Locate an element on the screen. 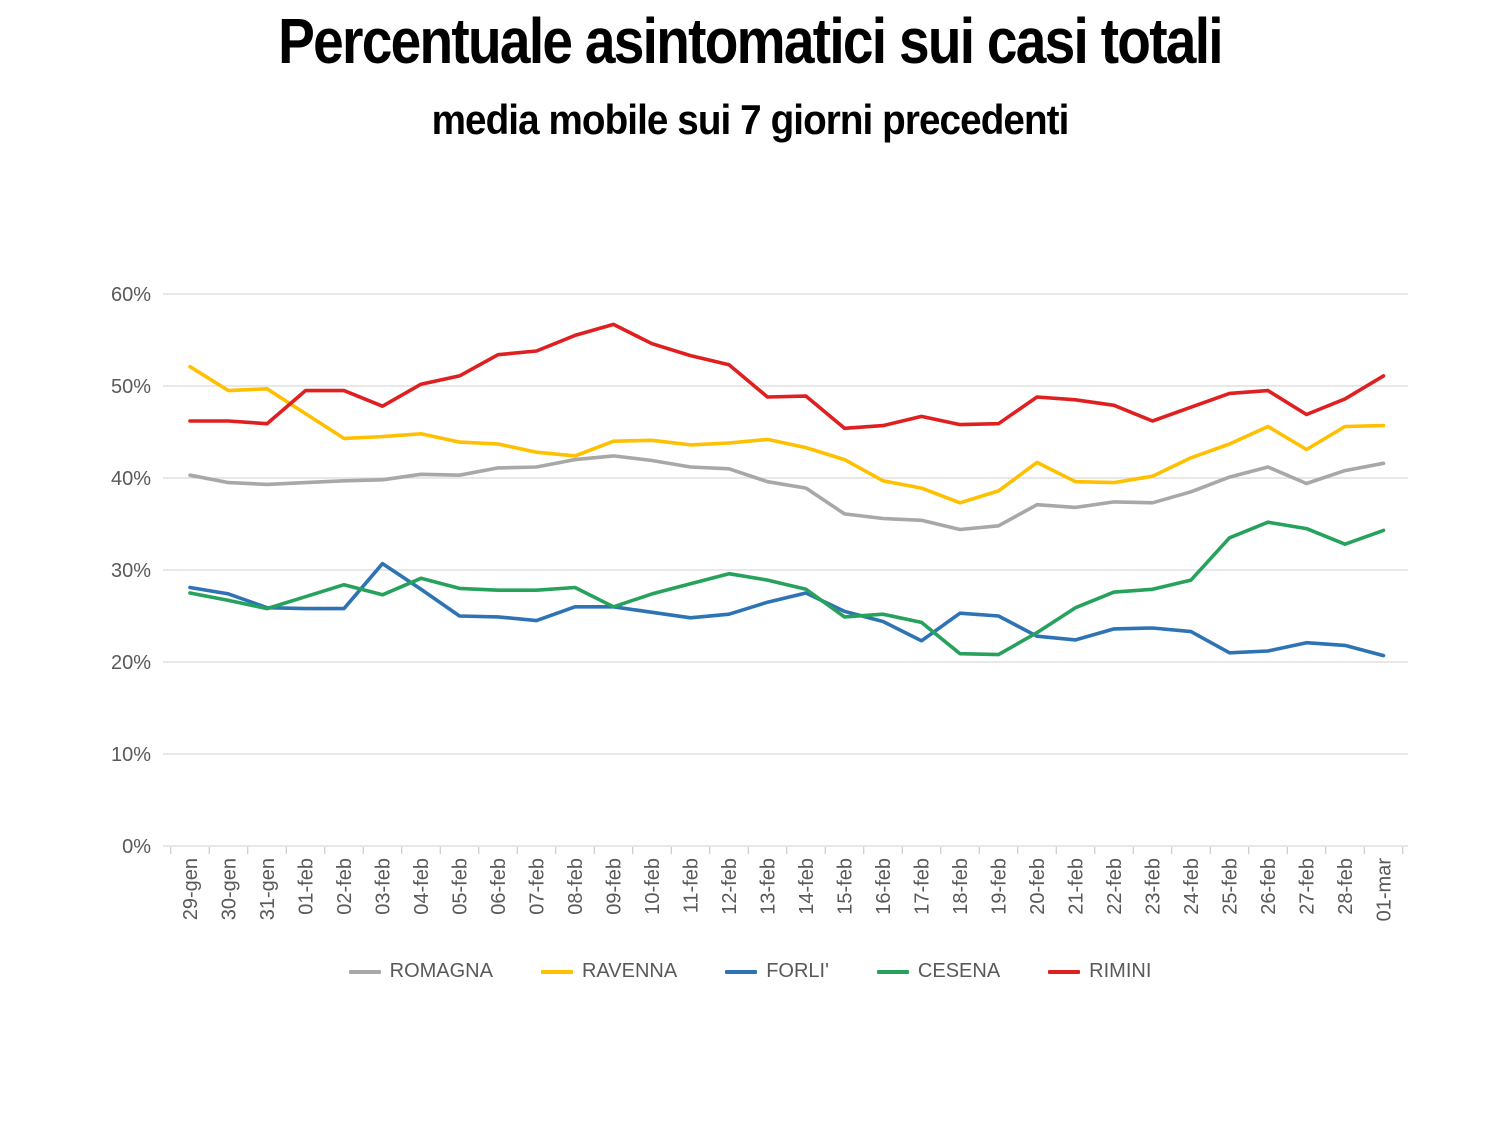 This screenshot has width=1500, height=1125. x-axis-label: 31-gen is located at coordinates (268, 889).